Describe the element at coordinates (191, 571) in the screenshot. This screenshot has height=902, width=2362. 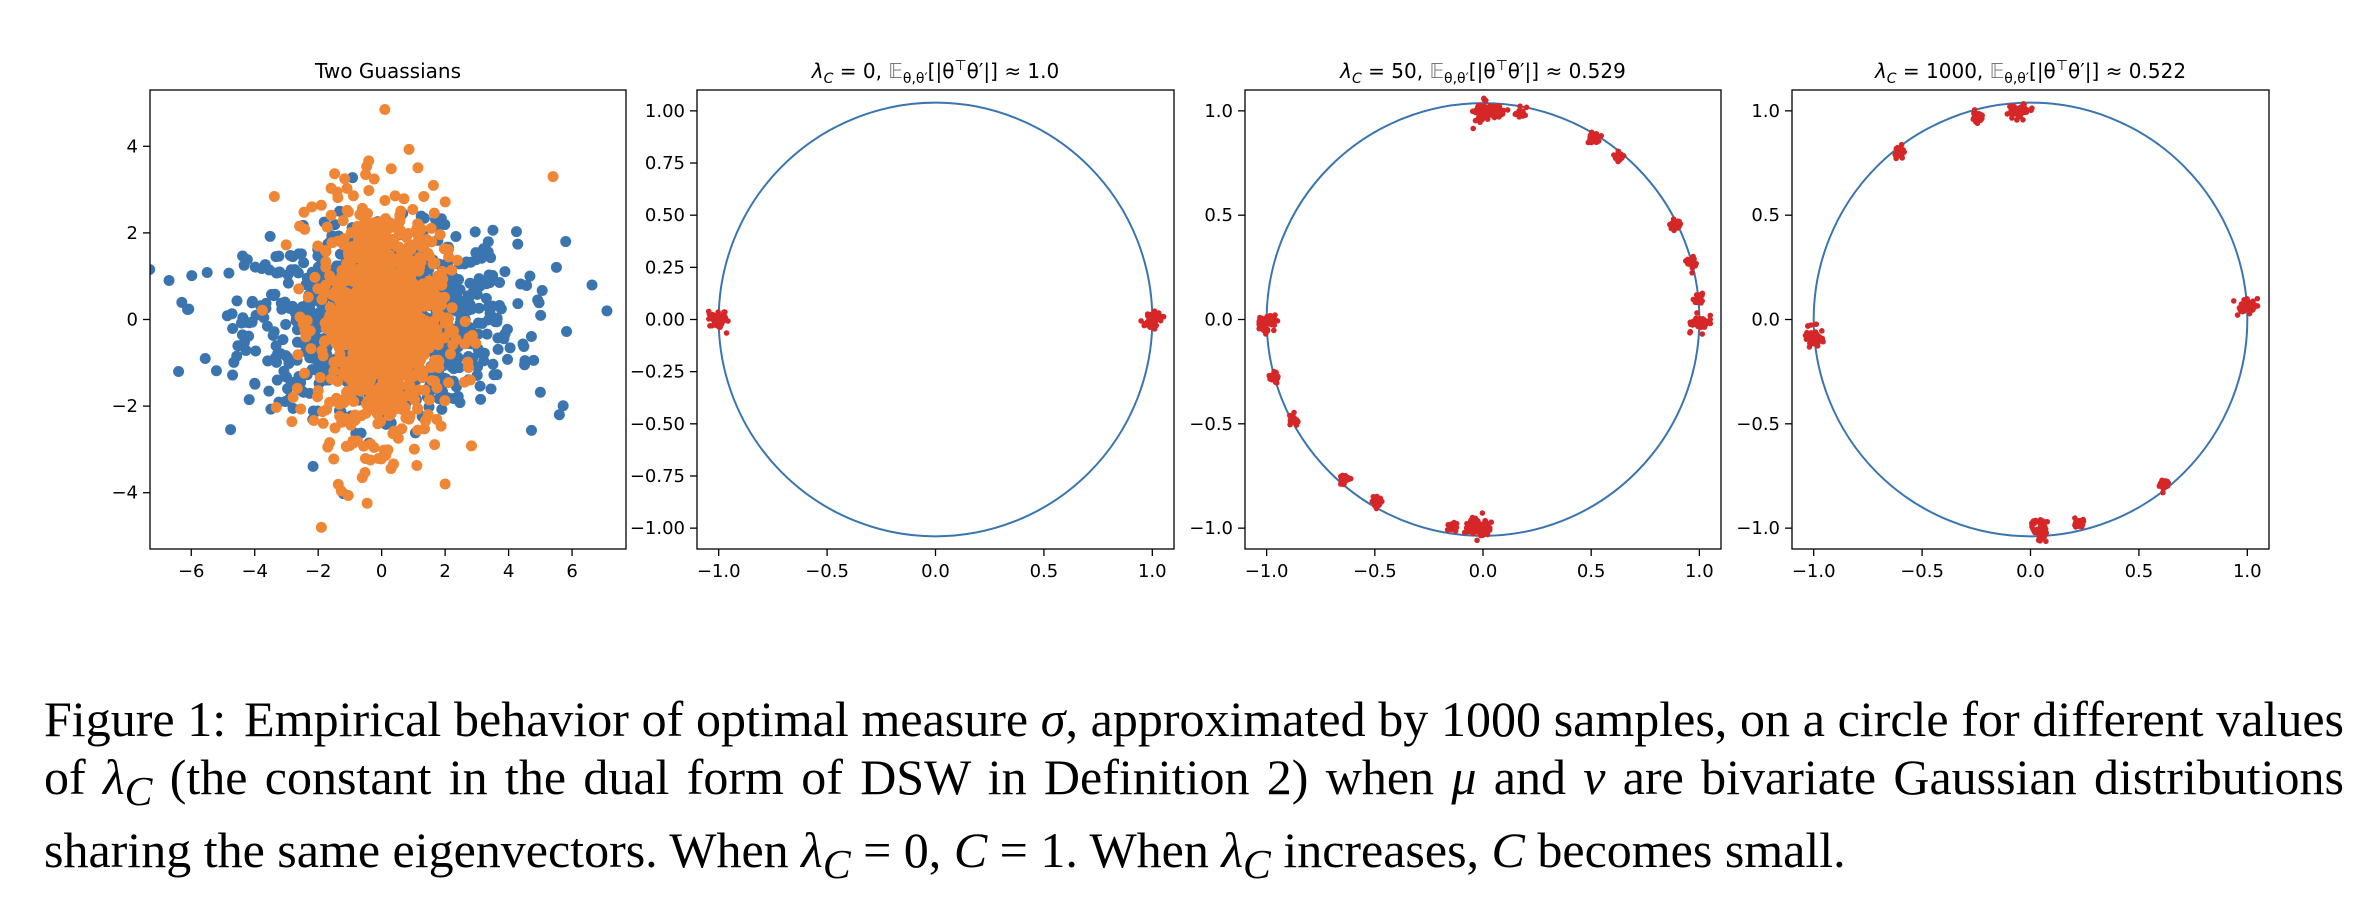
I see `x-tick-label: −6` at that location.